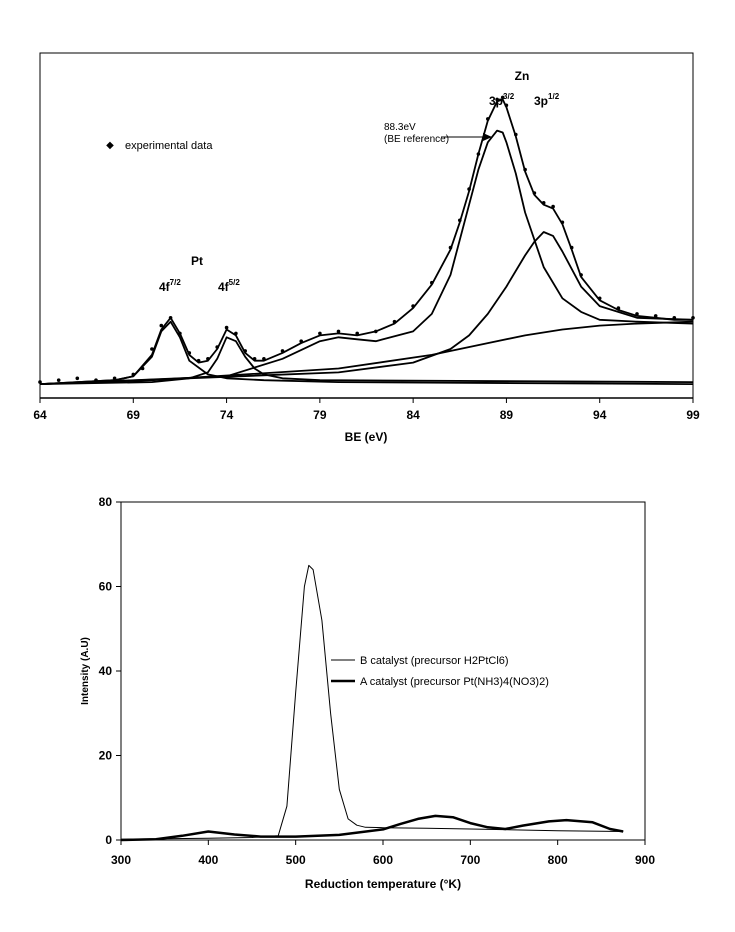 This screenshot has width=735, height=932. What do you see at coordinates (383, 860) in the screenshot?
I see `tpr-x-tick-label: 600` at bounding box center [383, 860].